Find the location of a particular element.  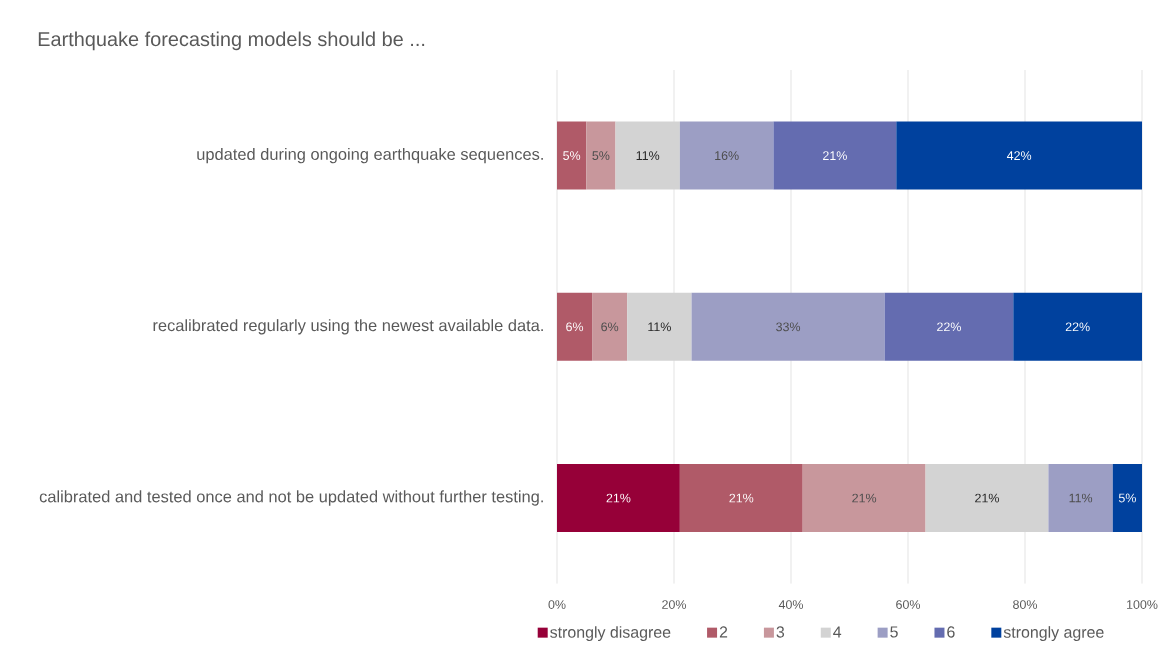

legend-label: strongly disagree is located at coordinates (610, 633).